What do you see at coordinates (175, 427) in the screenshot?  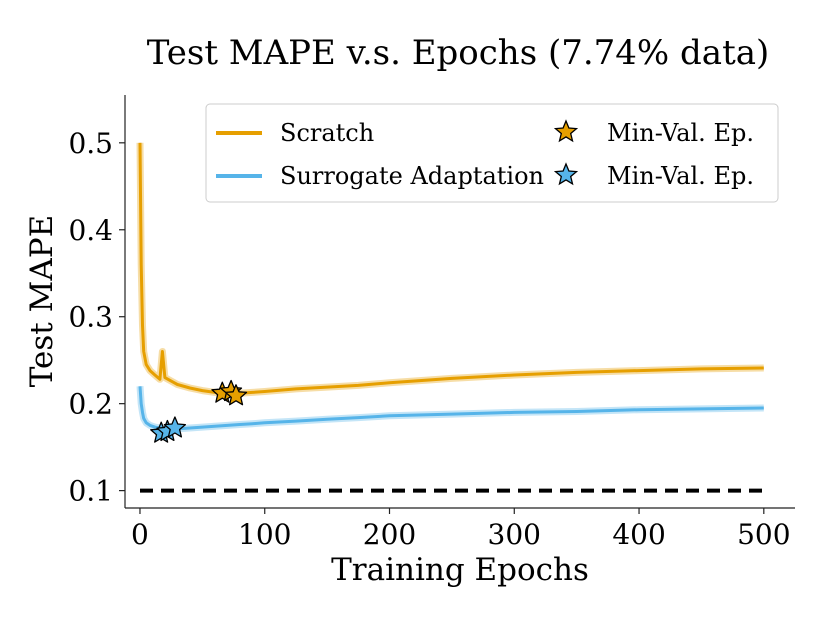 I see `min-val-star-surrogate-adaptation` at bounding box center [175, 427].